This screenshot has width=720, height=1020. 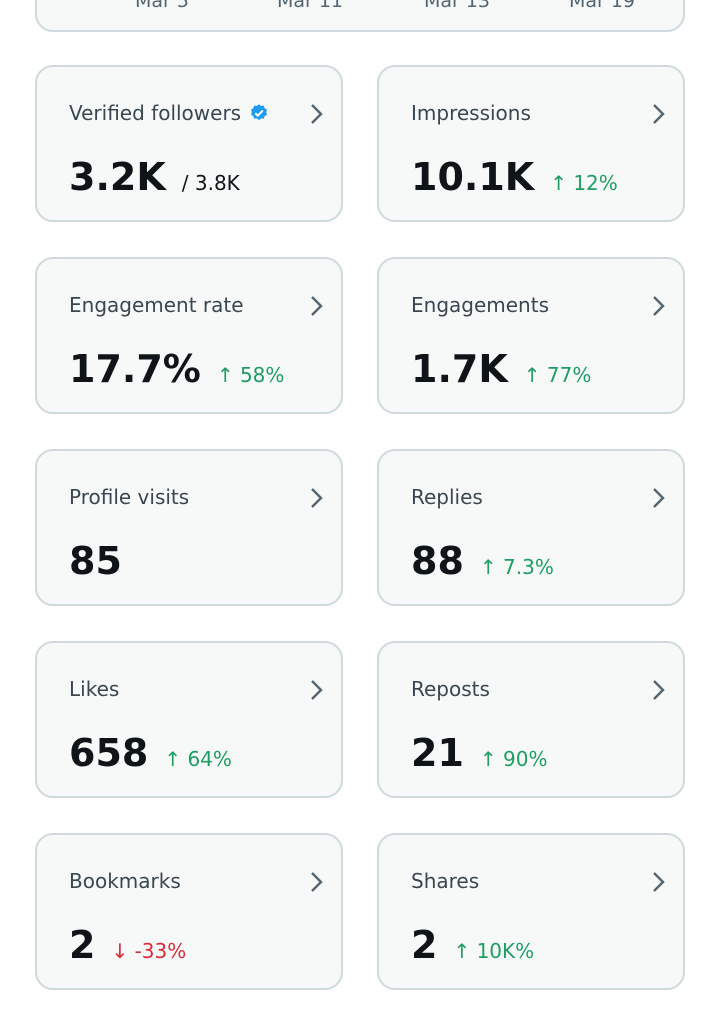 What do you see at coordinates (602, 6) in the screenshot?
I see `axis-label: Mar 19` at bounding box center [602, 6].